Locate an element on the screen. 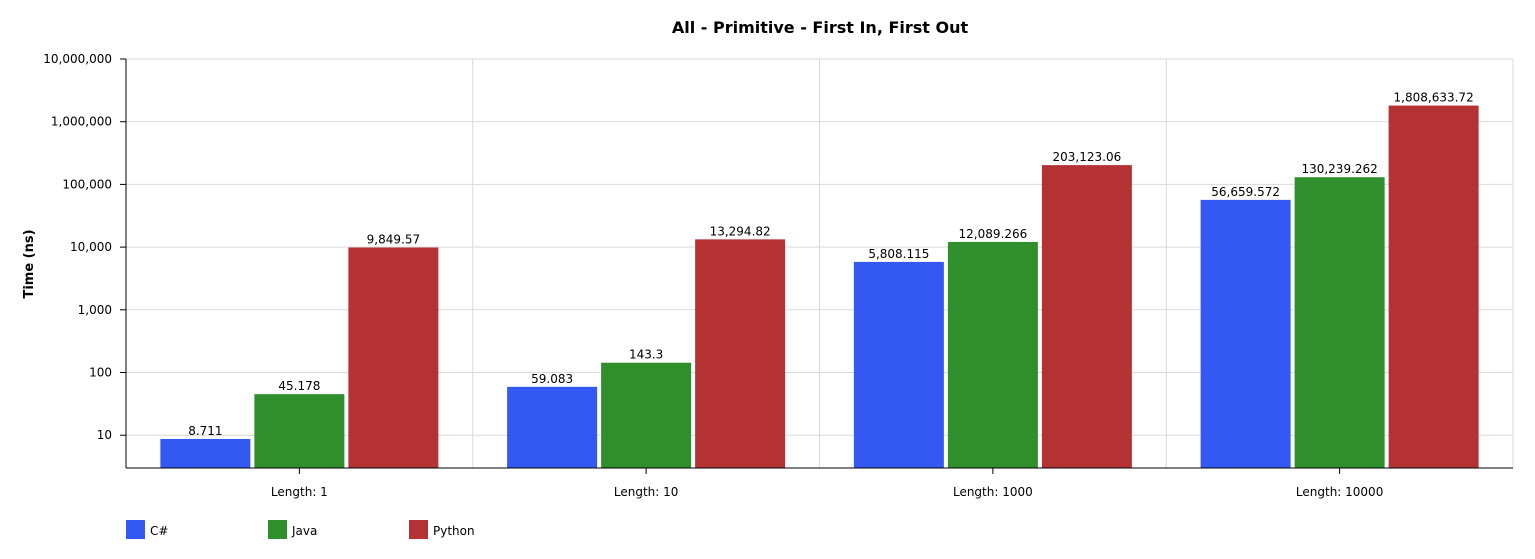 This screenshot has height=559, width=1535. y-tick-label: 10 is located at coordinates (104, 435).